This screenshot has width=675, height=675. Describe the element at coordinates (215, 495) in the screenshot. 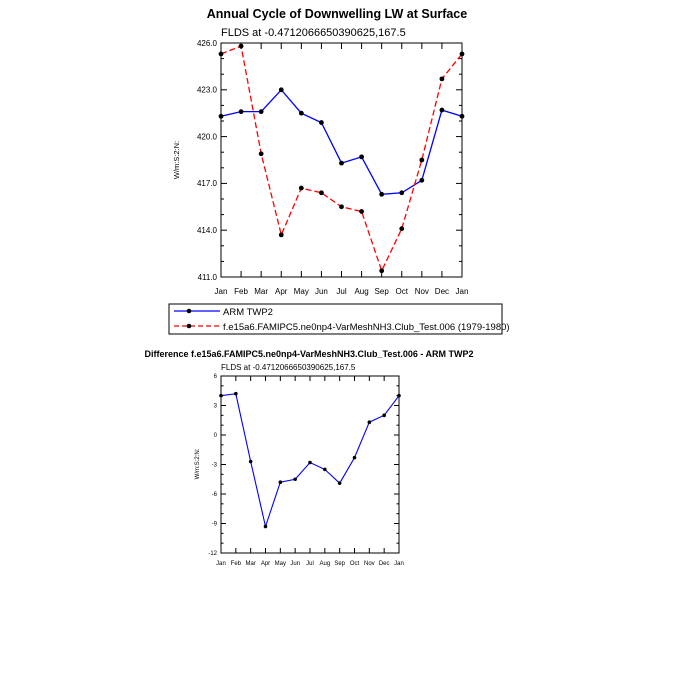

I see `y-tick-label: -6` at that location.